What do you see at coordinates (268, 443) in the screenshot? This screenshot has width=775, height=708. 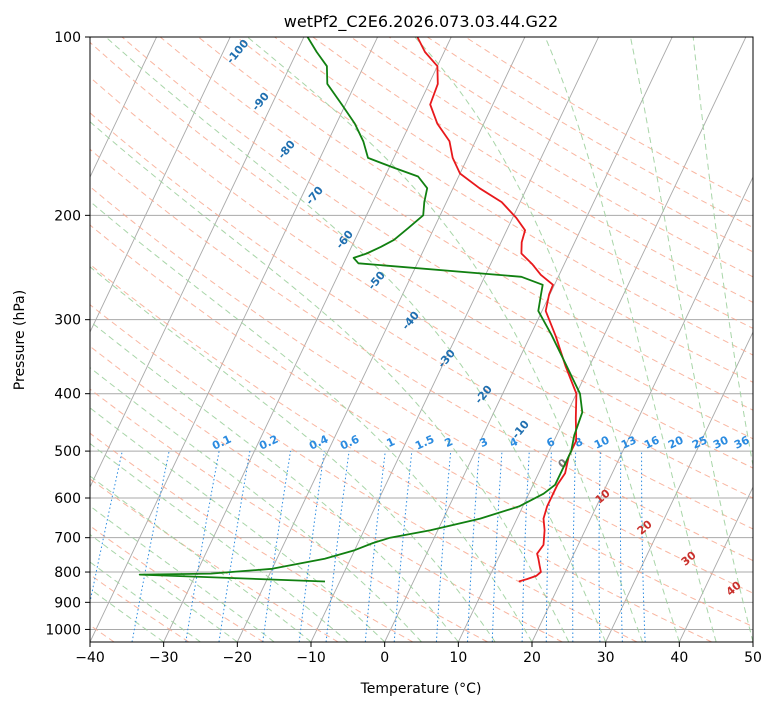 I see `mixing-ratio-label: 0.2` at bounding box center [268, 443].